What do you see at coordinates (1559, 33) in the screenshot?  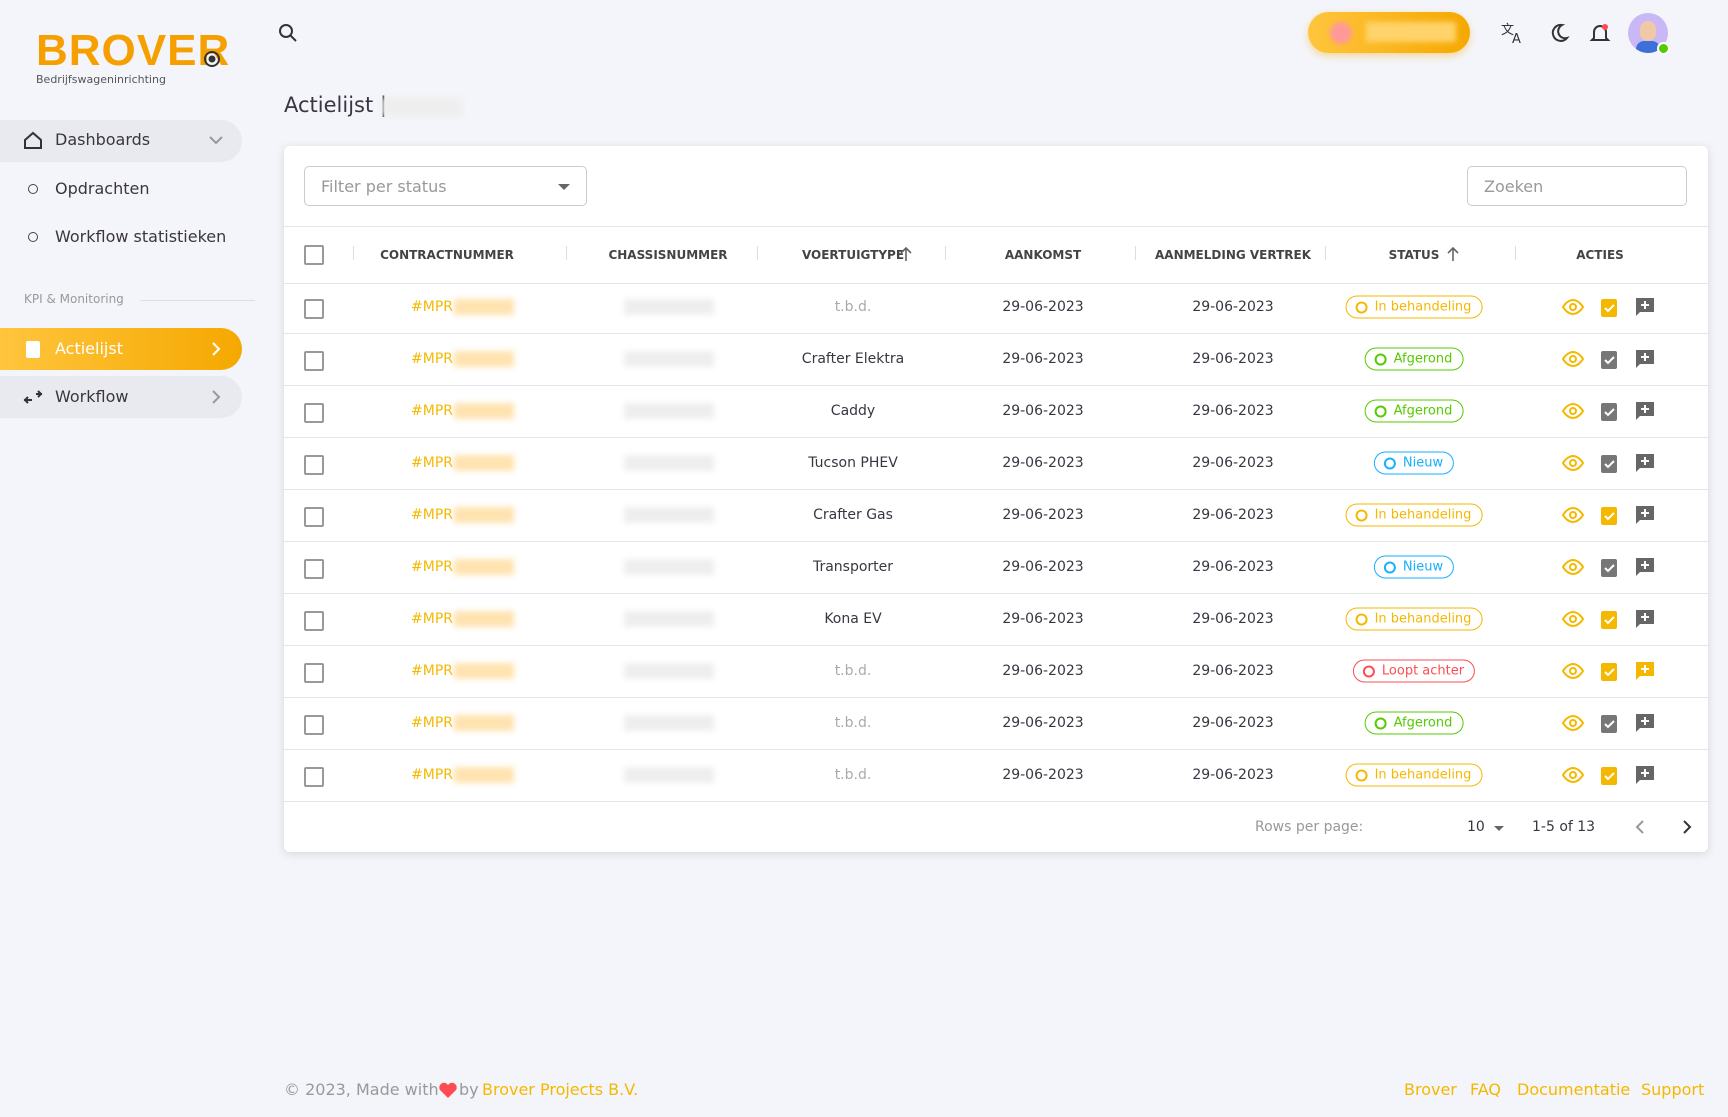 I see `theme-icon` at bounding box center [1559, 33].